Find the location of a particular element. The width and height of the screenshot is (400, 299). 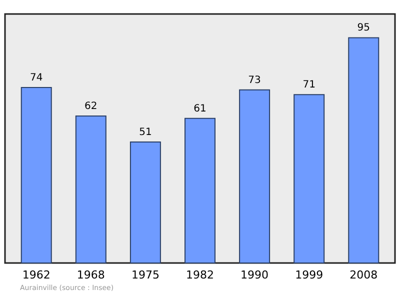

data-label: 74 is located at coordinates (36, 78).